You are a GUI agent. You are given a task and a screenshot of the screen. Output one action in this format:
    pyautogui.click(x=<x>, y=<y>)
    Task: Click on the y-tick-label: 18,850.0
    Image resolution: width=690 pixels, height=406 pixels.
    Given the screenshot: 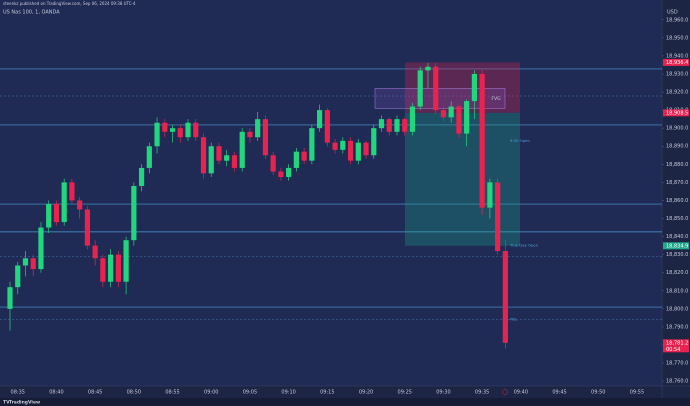 What is the action you would take?
    pyautogui.click(x=677, y=219)
    